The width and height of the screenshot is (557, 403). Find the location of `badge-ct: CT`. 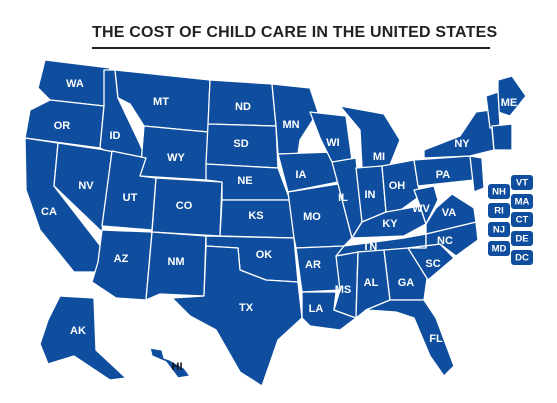

badge-ct: CT is located at coordinates (522, 219).